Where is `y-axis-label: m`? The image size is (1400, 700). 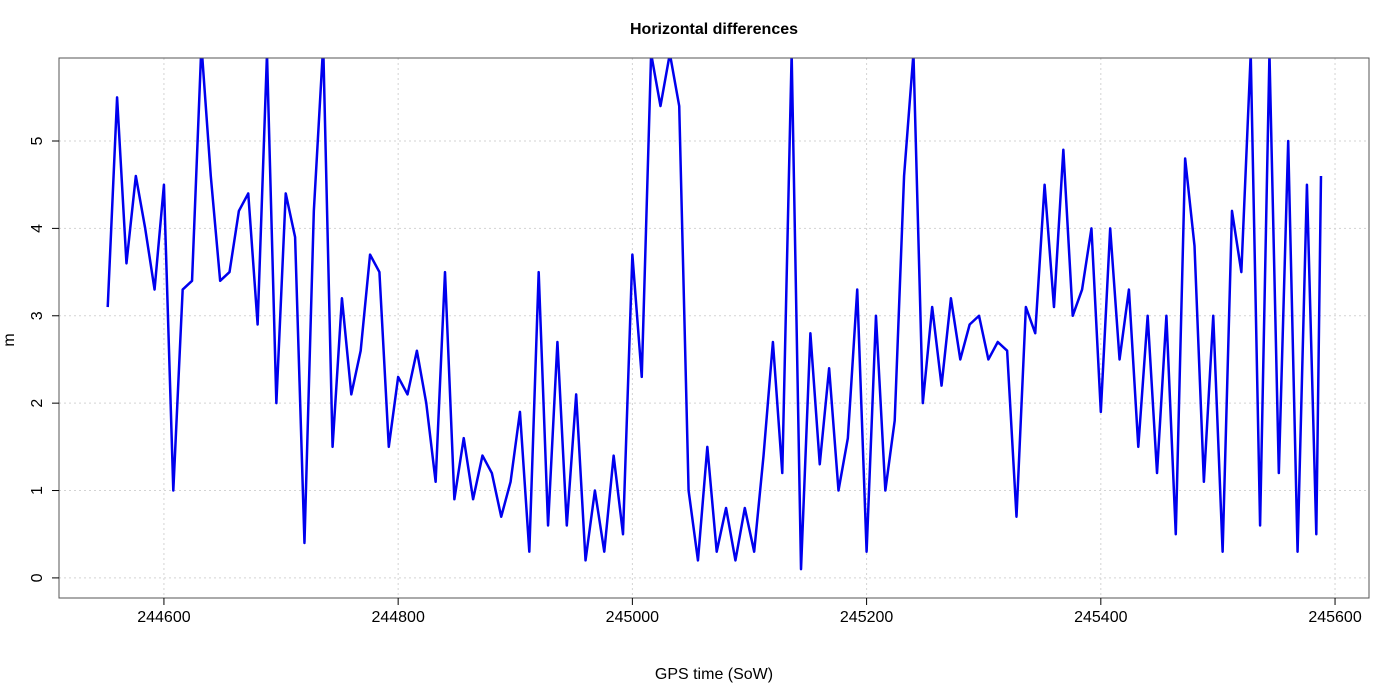
y-axis-label: m is located at coordinates (9, 339).